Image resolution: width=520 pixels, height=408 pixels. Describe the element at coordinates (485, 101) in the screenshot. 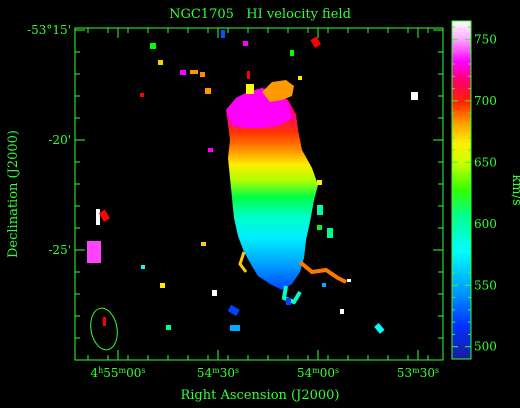

I see `colorbar-tick-label: 700` at that location.